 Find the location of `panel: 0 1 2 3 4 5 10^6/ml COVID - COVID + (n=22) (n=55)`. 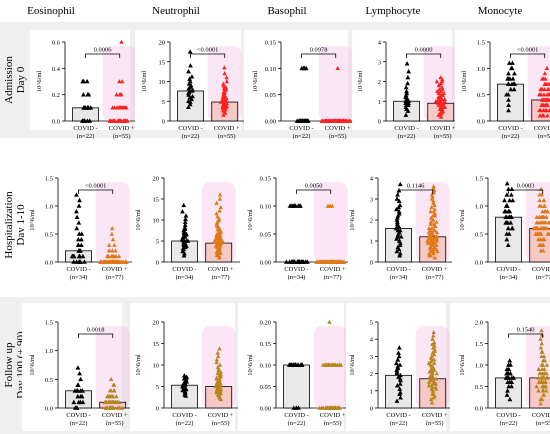

panel: 0 1 2 3 4 5 10^6/ml COVID - COVID + (n=22) (n=55) is located at coordinates (401, 373).